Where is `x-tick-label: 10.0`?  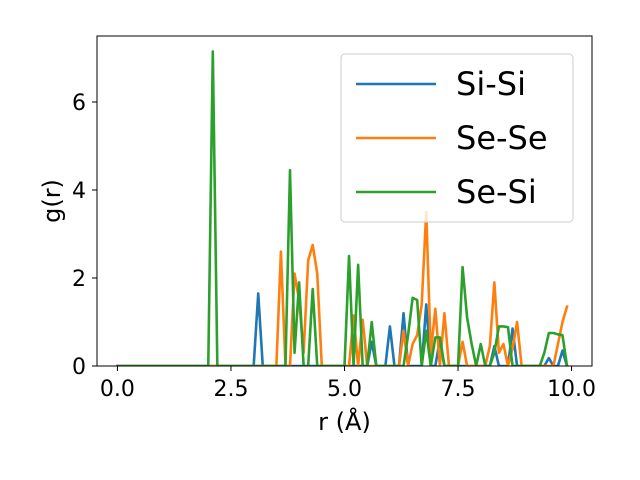
x-tick-label: 10.0 is located at coordinates (571, 389).